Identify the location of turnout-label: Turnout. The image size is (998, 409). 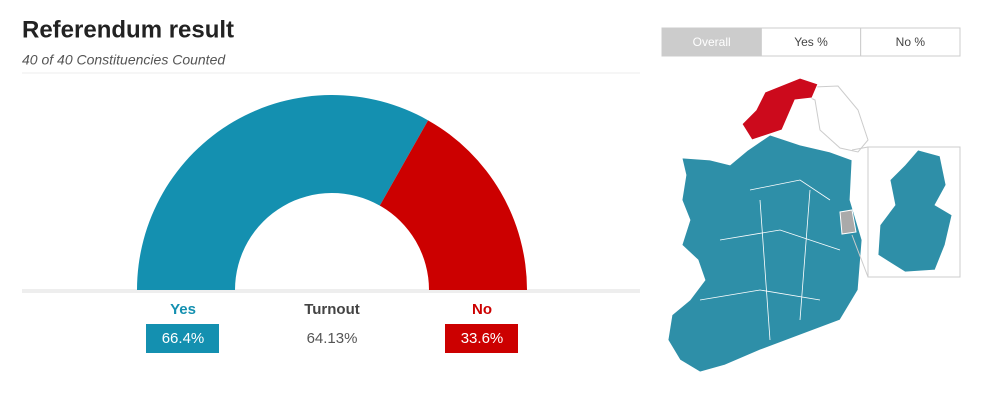
(332, 309).